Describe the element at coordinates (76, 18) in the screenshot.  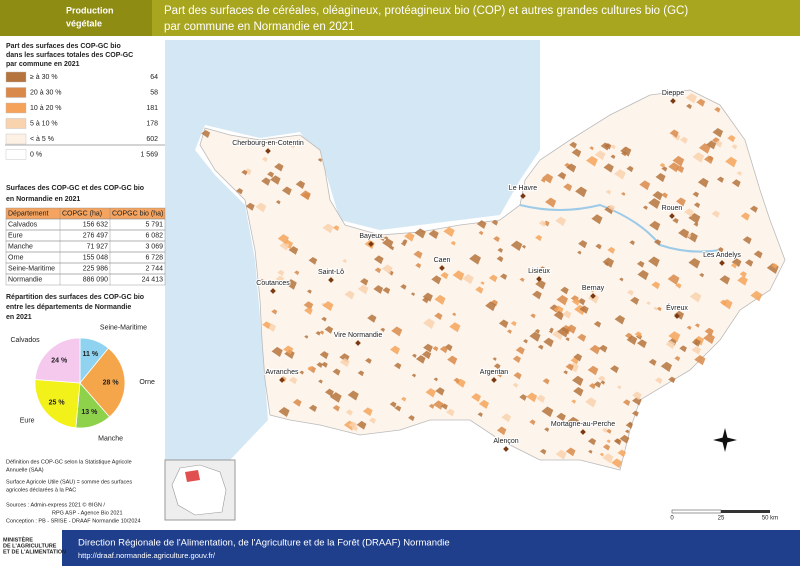
I see `header-tag` at that location.